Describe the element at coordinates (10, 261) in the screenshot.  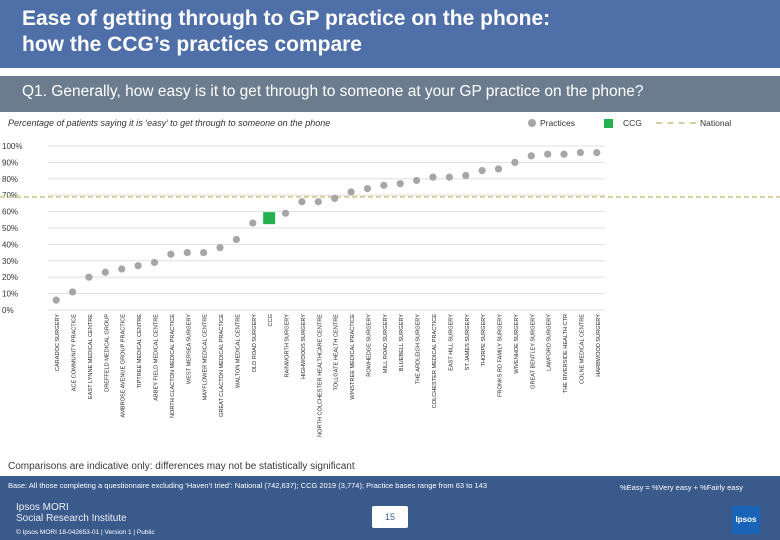
I see `y-tick-label: 30%` at that location.